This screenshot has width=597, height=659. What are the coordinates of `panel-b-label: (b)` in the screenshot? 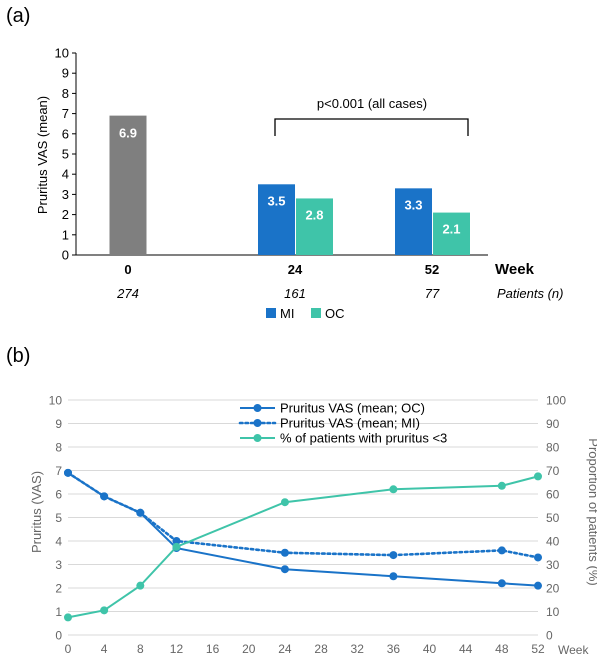 It's located at (18, 356).